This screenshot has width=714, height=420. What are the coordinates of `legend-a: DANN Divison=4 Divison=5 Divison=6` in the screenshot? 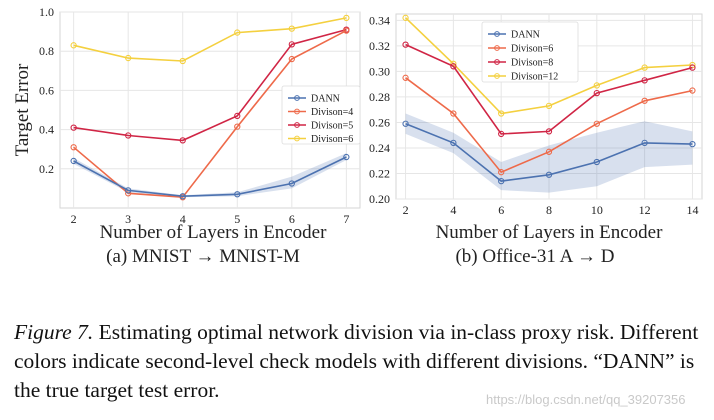 It's located at (321, 115).